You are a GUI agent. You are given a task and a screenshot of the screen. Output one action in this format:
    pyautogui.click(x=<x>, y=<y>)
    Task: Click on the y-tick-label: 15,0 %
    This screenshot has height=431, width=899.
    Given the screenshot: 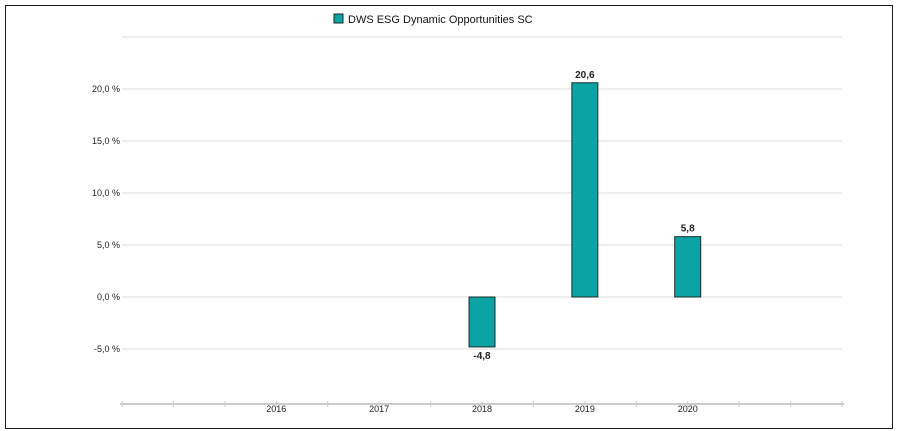 What is the action you would take?
    pyautogui.click(x=106, y=141)
    